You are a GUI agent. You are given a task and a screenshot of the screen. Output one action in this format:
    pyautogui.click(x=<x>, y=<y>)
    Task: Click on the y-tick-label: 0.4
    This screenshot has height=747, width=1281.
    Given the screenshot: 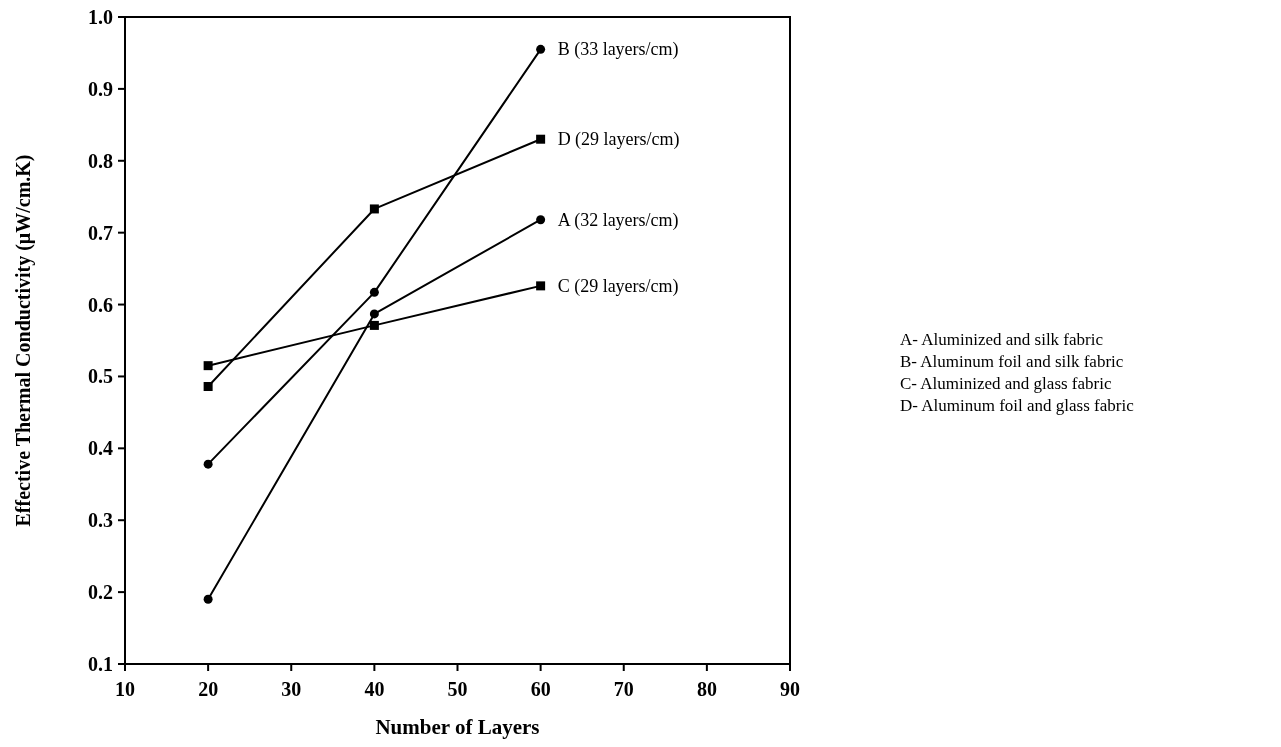 What is the action you would take?
    pyautogui.click(x=100, y=448)
    